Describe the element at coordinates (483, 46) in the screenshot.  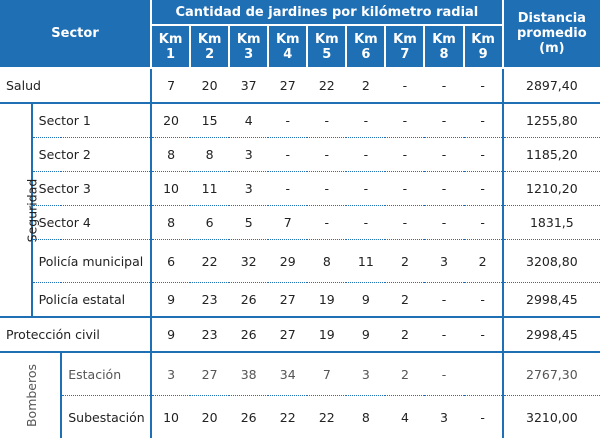
I see `header-km: Km 9` at that location.